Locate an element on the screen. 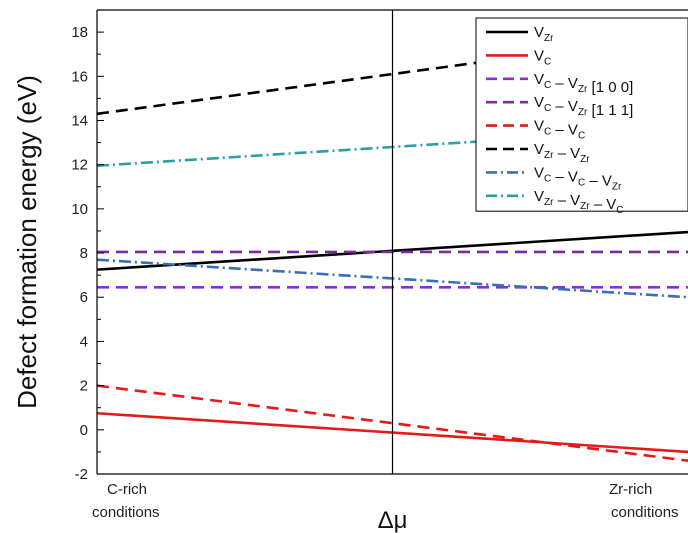 Image resolution: width=688 pixels, height=533 pixels. y-tick-labels: -2 0 2 4 6 8 10 12 14 16 18 is located at coordinates (79, 253).